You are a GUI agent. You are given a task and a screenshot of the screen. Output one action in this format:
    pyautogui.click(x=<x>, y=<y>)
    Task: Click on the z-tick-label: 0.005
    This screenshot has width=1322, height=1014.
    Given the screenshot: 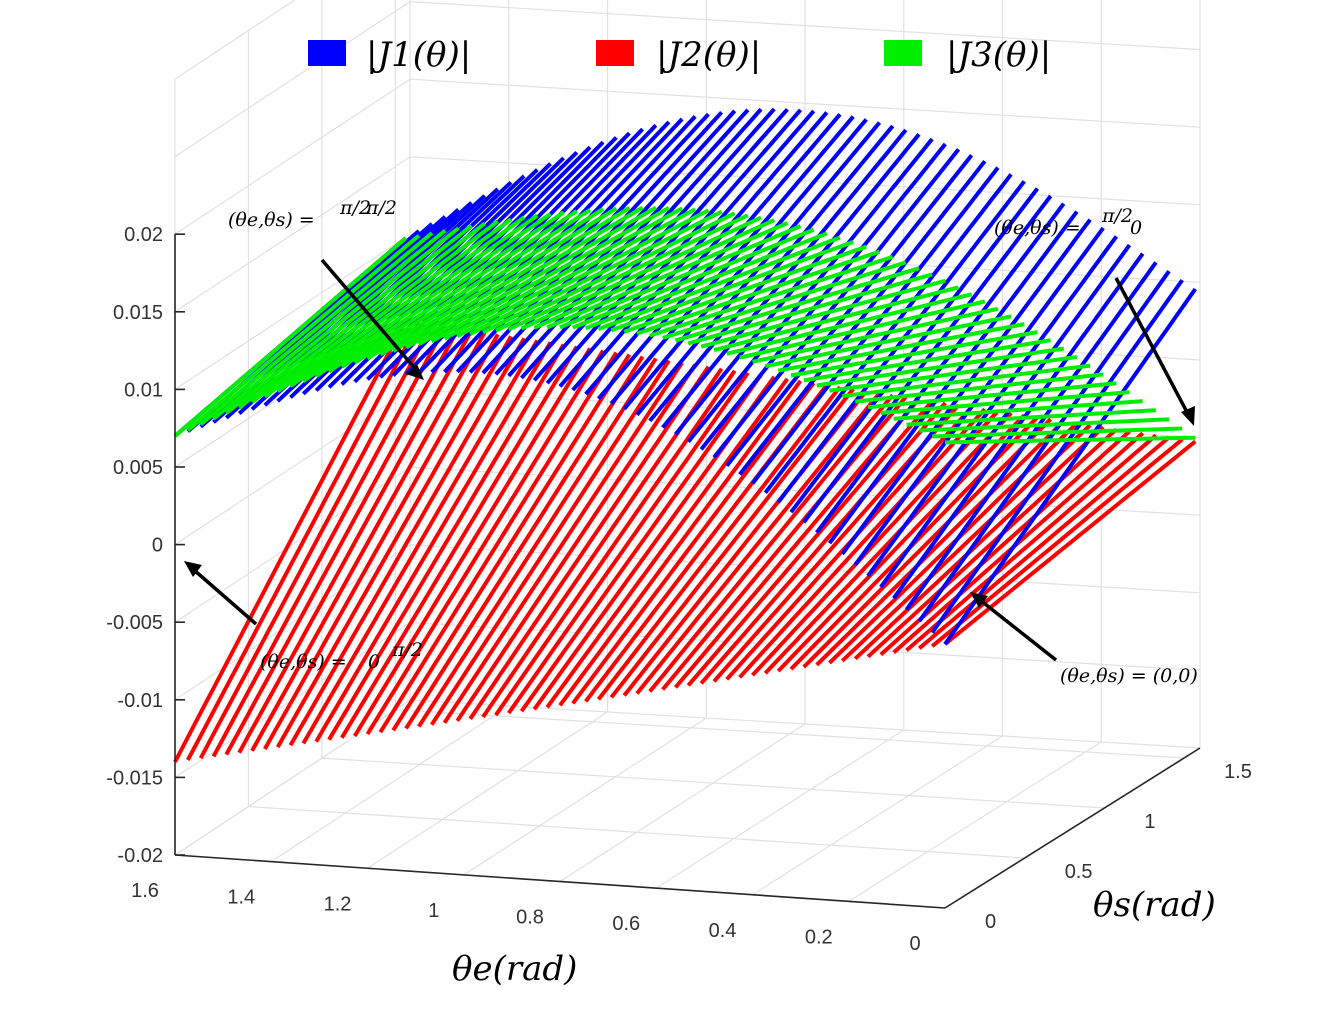 What is the action you would take?
    pyautogui.click(x=138, y=468)
    